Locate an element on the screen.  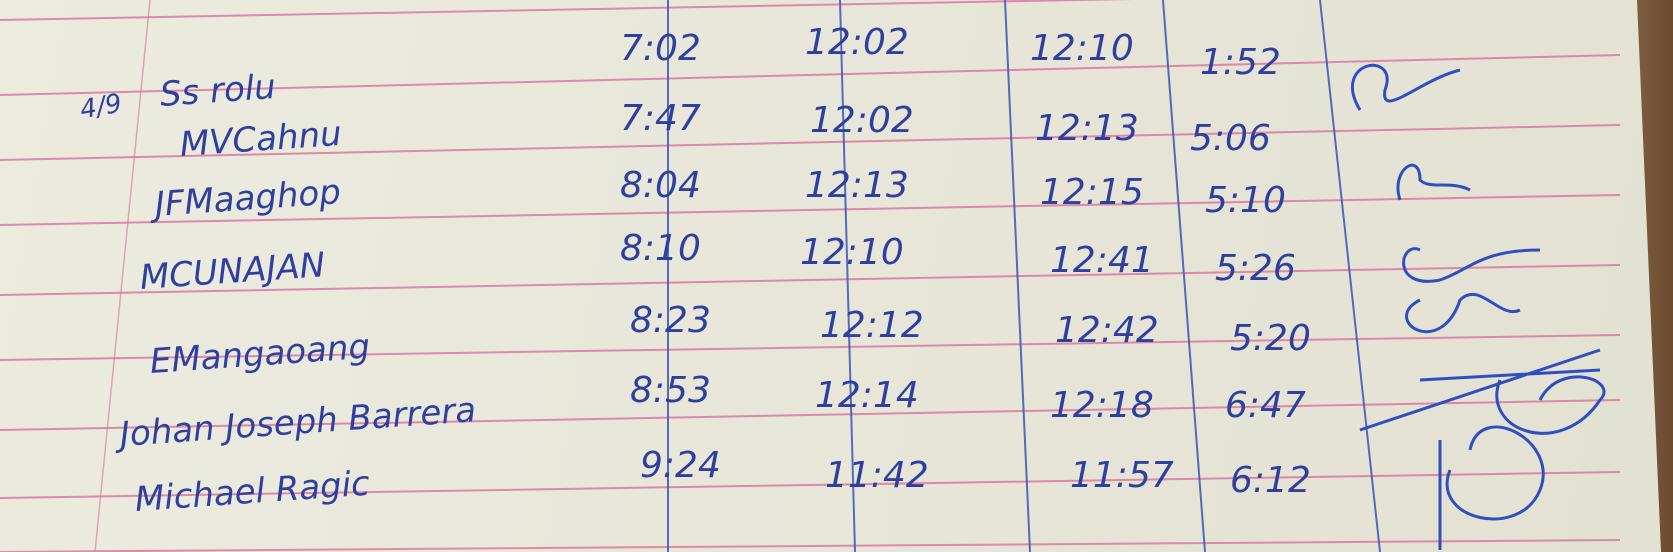
employee-name: Ss rolu is located at coordinates (218, 90).